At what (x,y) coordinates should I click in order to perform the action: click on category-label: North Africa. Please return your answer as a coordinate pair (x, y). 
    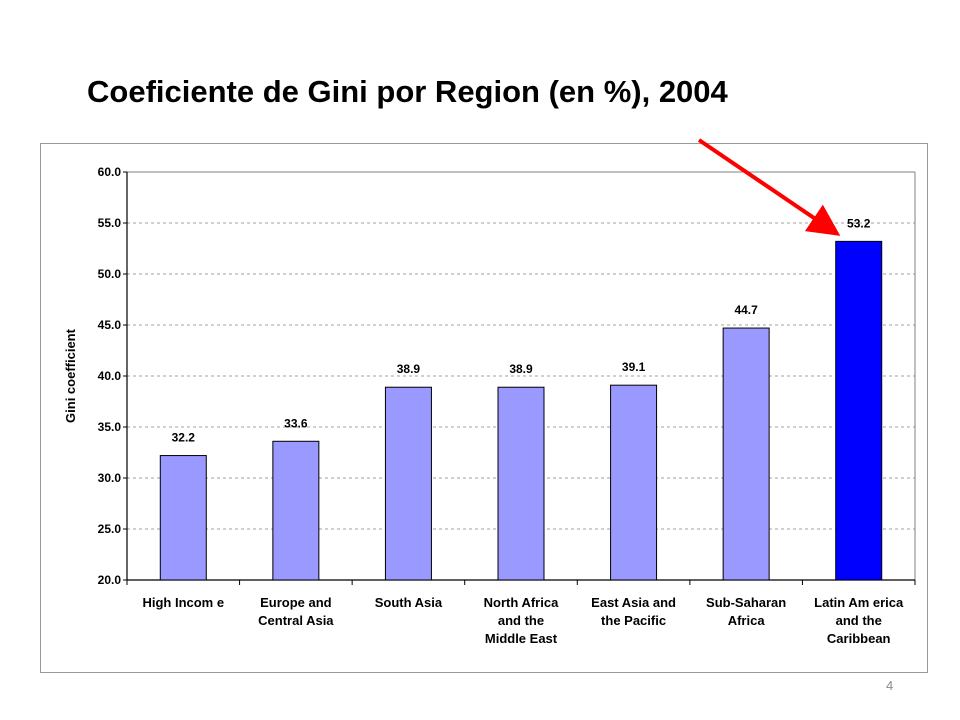
    Looking at the image, I should click on (521, 602).